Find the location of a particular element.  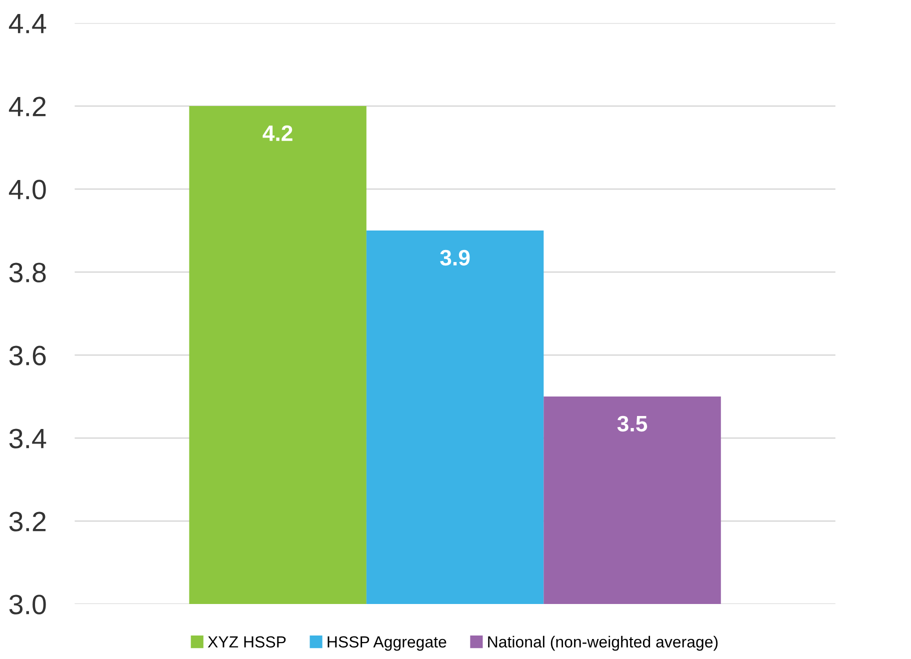

legend-label: National (non-weighted average) is located at coordinates (603, 643).